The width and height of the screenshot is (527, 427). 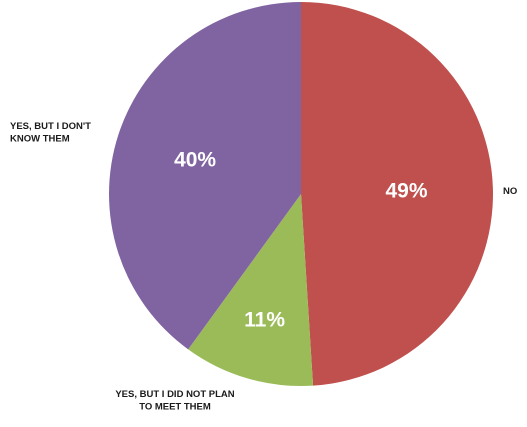 What do you see at coordinates (40, 139) in the screenshot?
I see `slice-category-label-line: KNOW THEM` at bounding box center [40, 139].